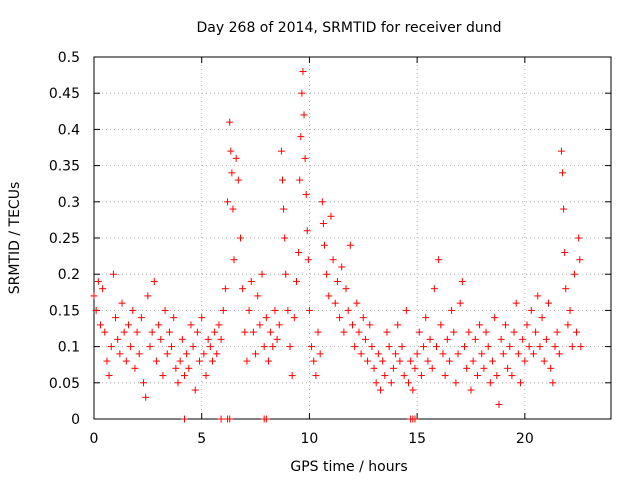 The image size is (640, 480). Describe the element at coordinates (64, 94) in the screenshot. I see `y-tick-label: 0.45` at that location.